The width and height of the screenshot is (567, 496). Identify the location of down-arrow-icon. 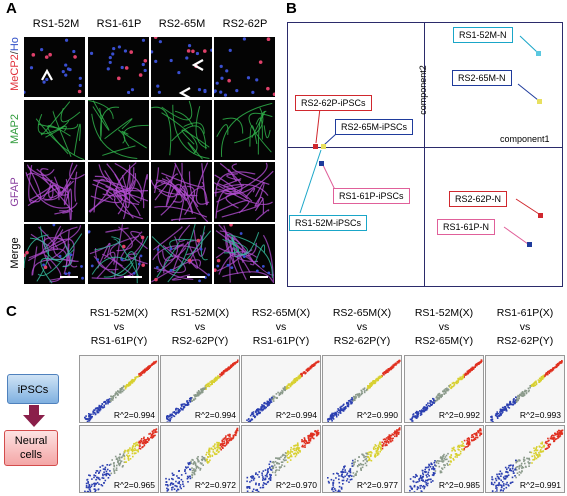
(34, 416).